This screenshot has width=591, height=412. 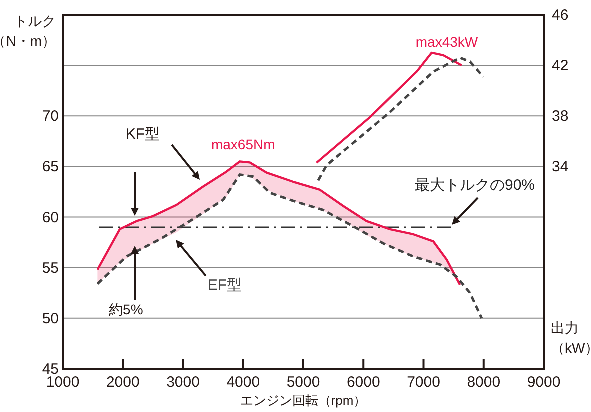 I want to click on x-tick-label: 5000, so click(x=303, y=382).